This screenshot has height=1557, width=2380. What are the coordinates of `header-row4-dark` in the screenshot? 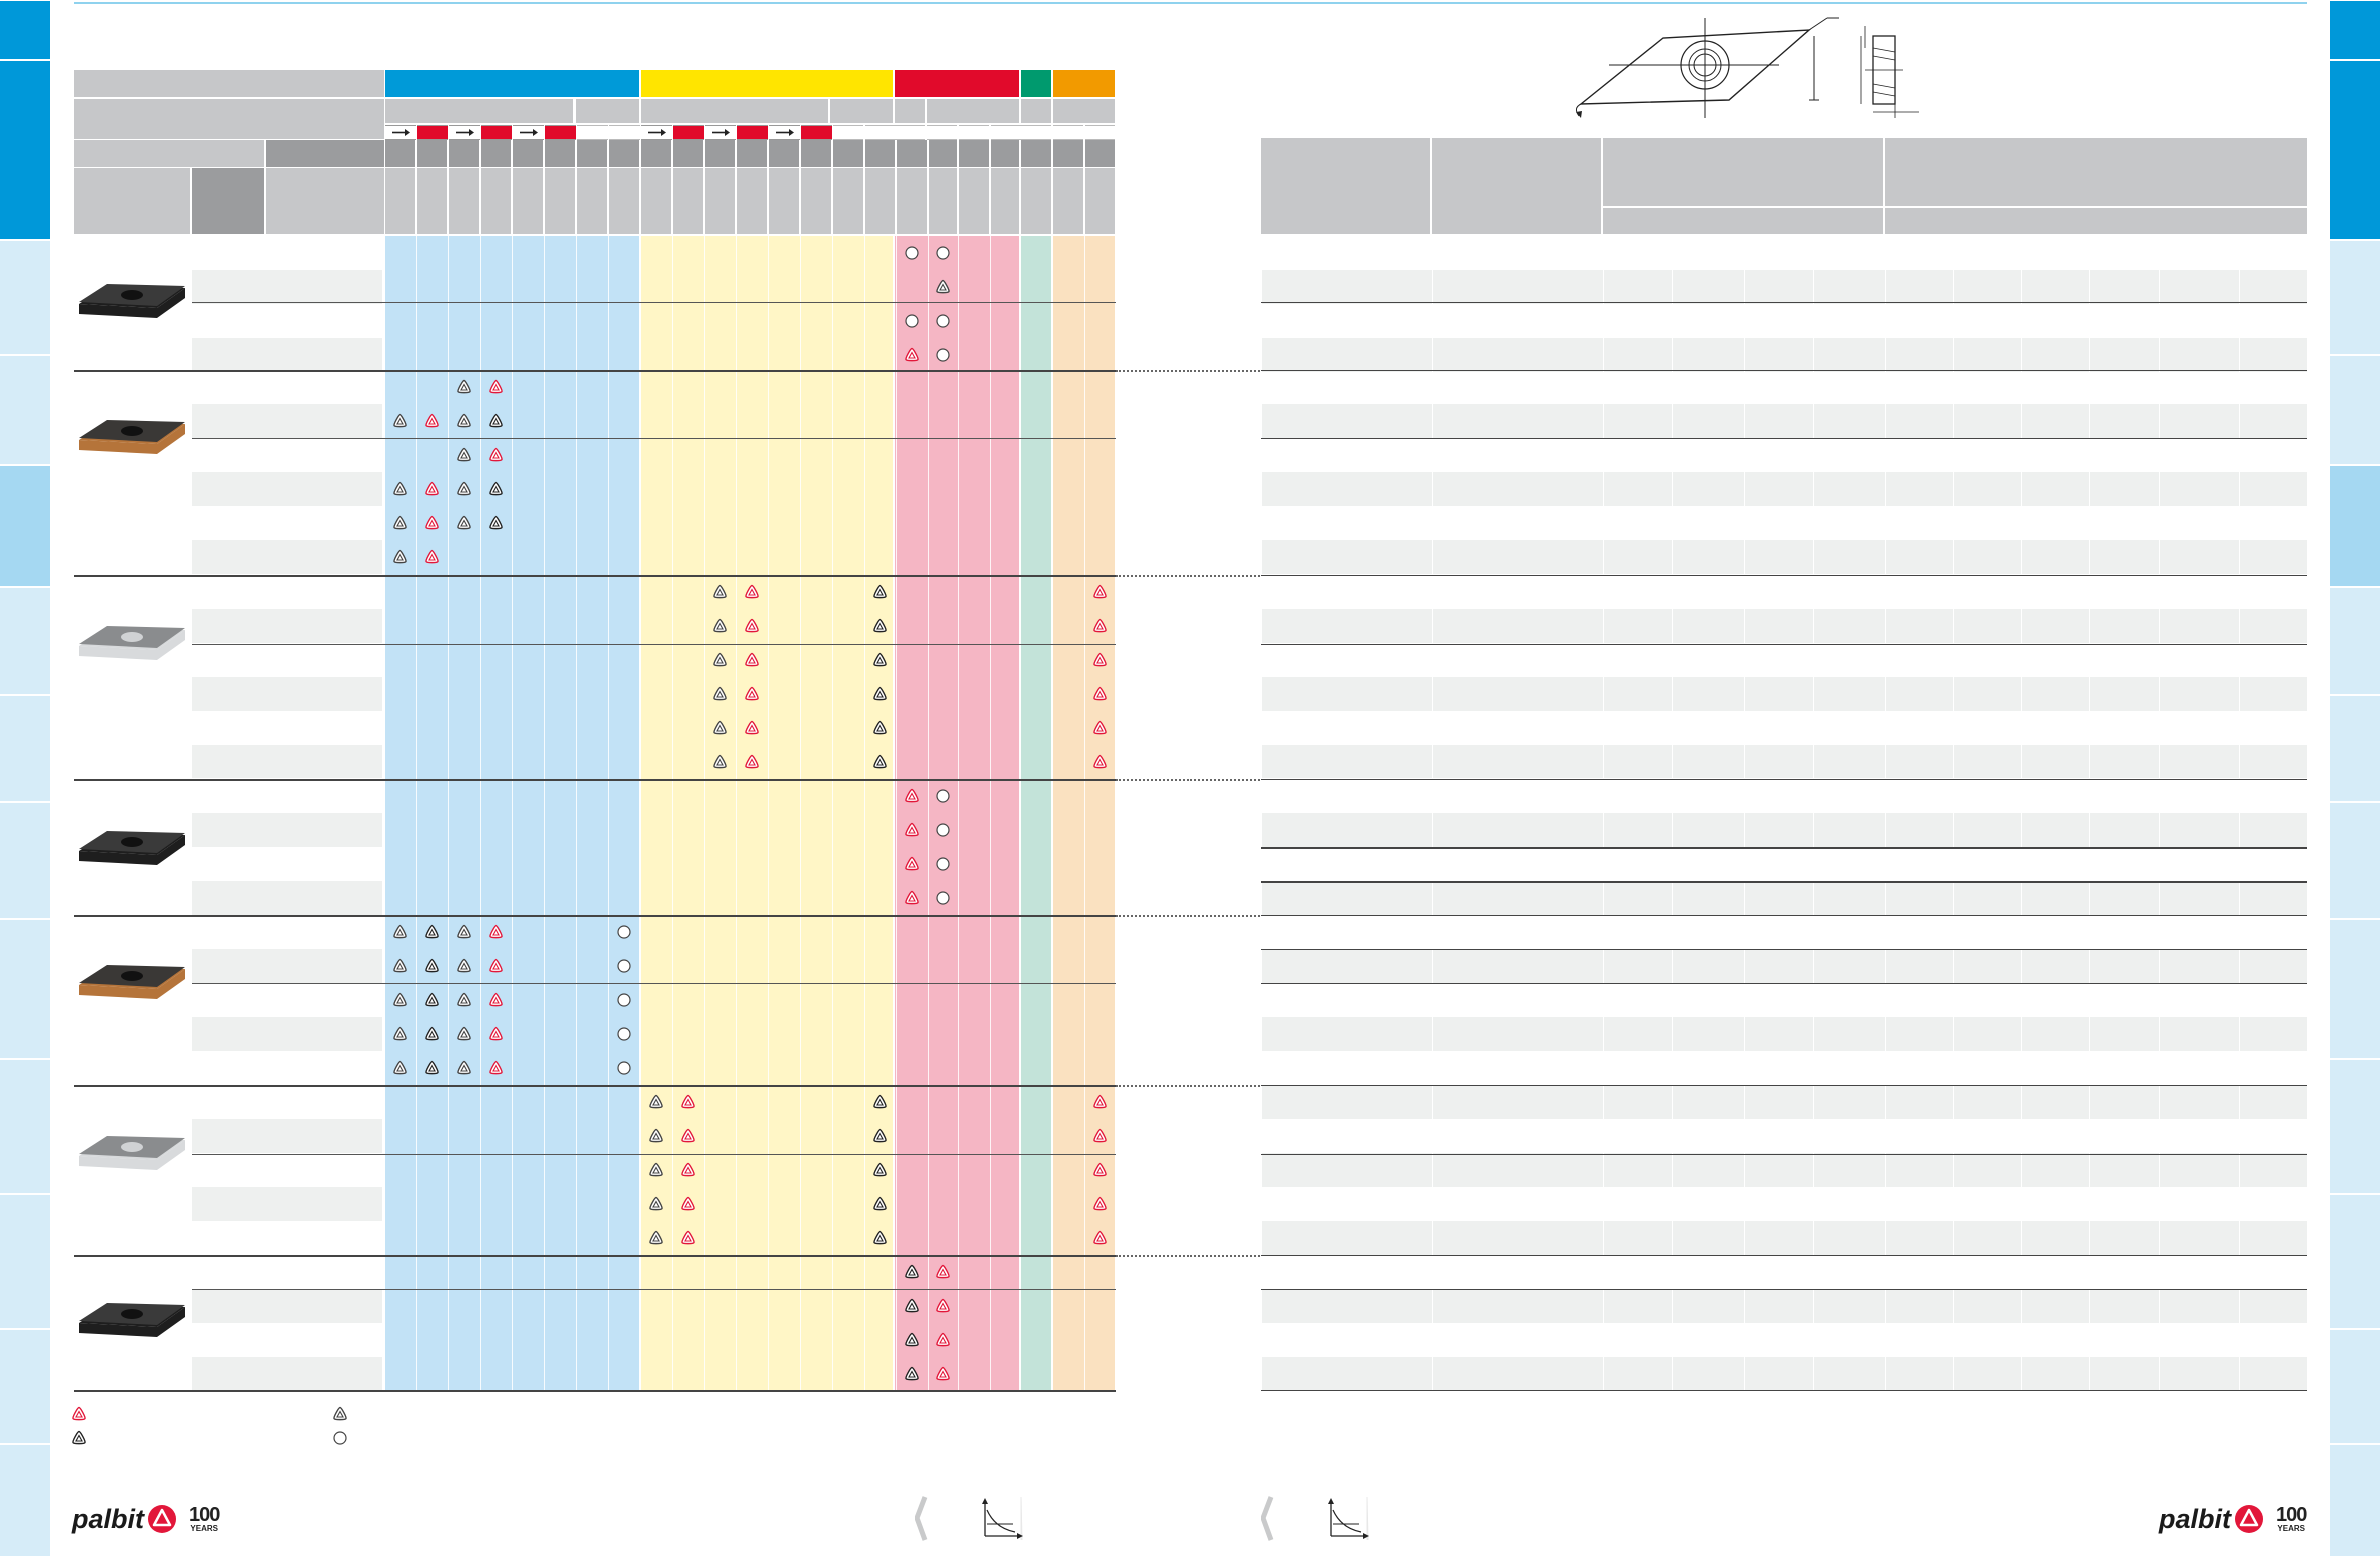 It's located at (228, 201).